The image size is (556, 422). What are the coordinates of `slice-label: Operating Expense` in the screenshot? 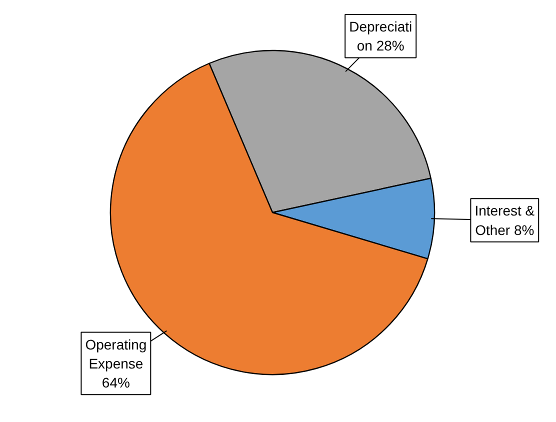 It's located at (116, 354).